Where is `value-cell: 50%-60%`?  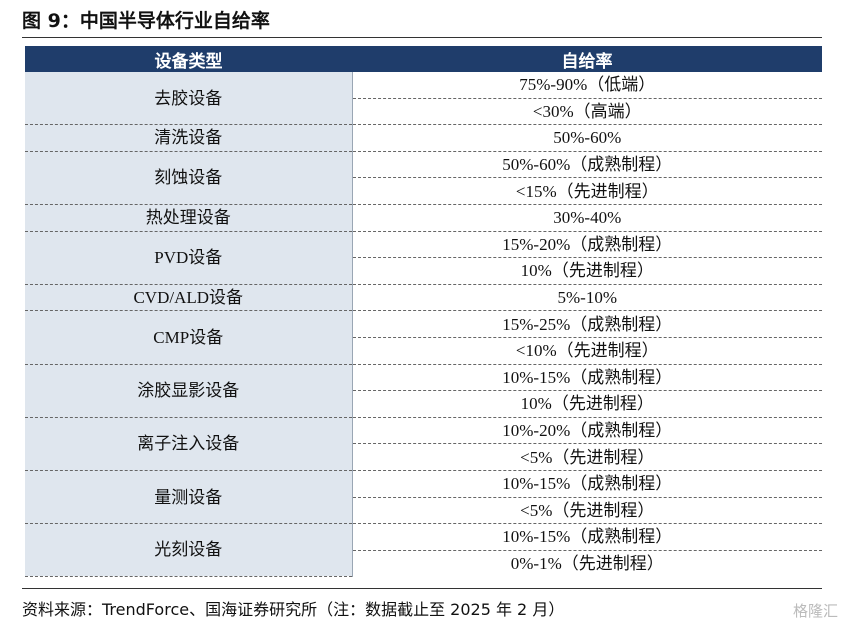
value-cell: 50%-60% is located at coordinates (587, 138).